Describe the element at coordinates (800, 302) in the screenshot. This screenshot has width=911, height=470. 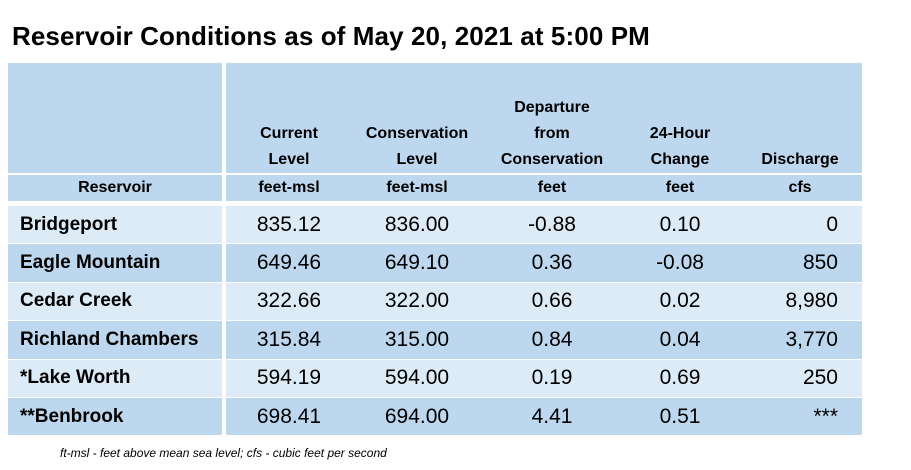
I see `discharge-value: 8,980` at that location.